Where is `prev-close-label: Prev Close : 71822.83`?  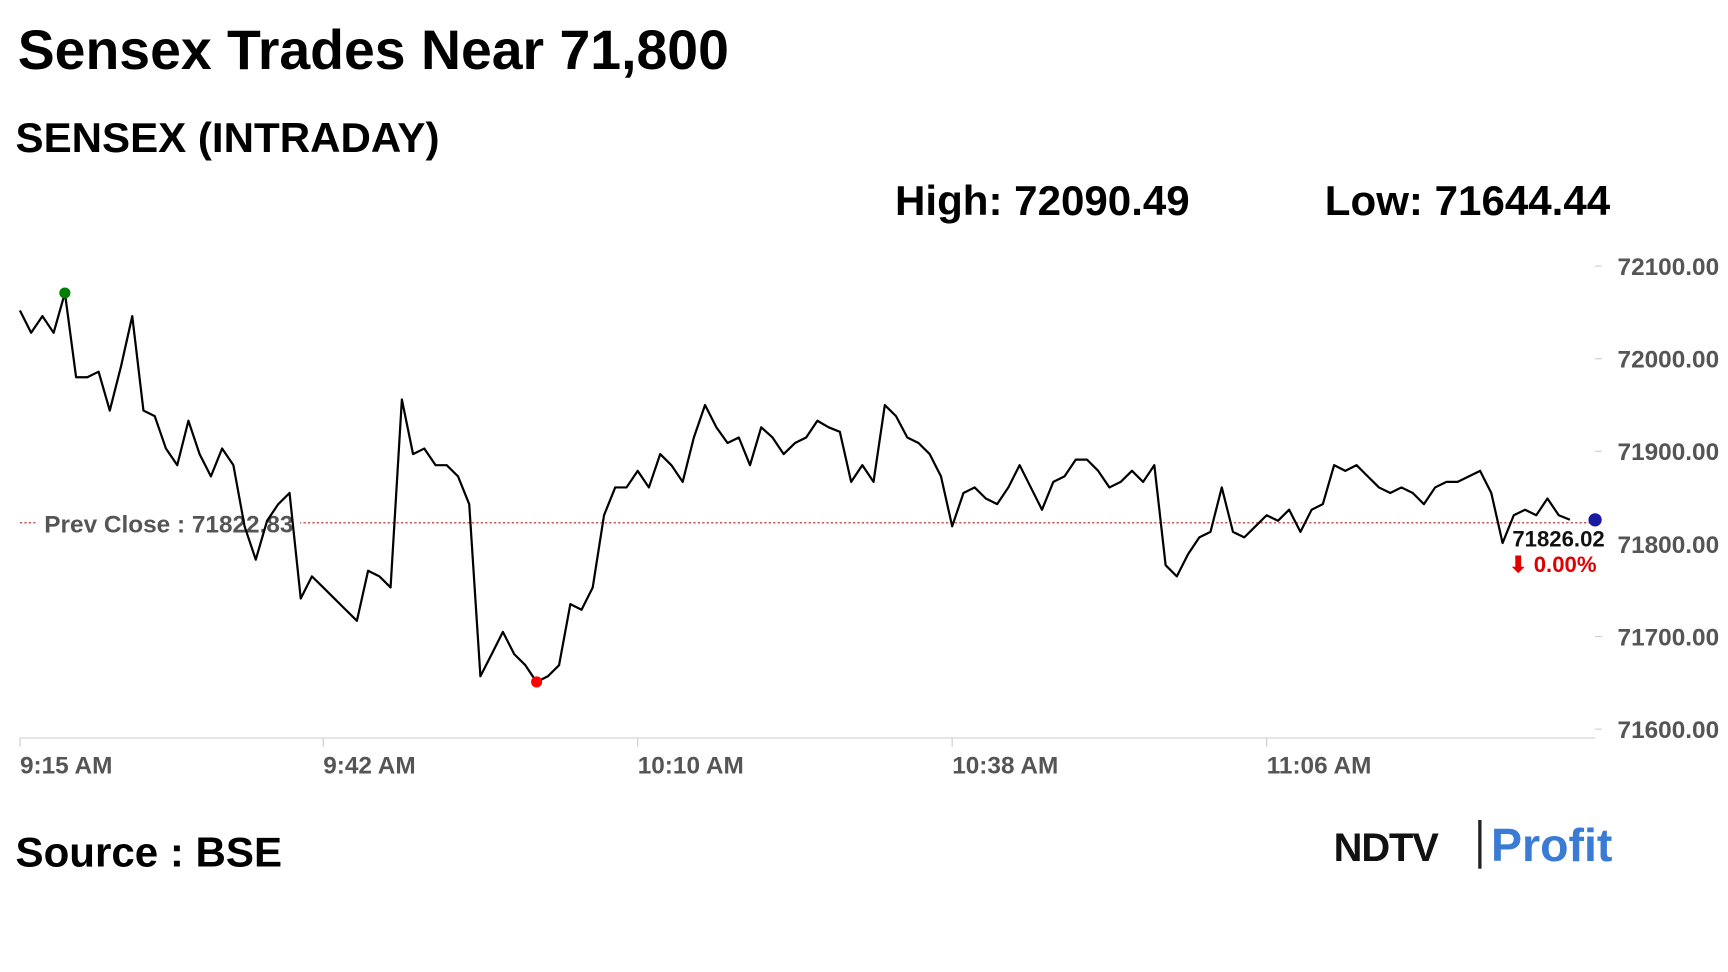
prev-close-label: Prev Close : 71822.83 is located at coordinates (168, 525).